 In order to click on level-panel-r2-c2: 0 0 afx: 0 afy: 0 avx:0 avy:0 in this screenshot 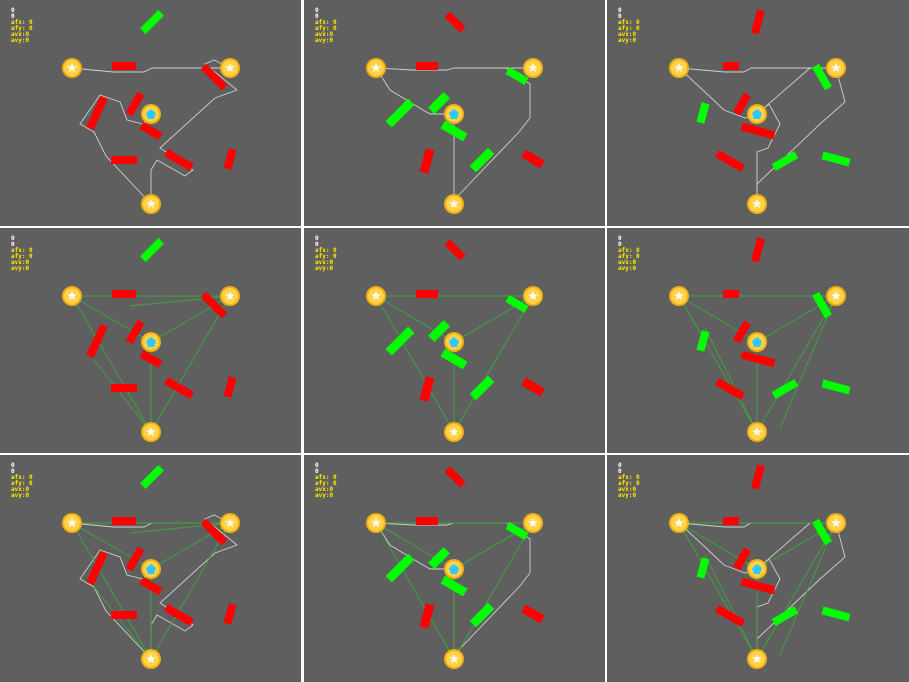, I will do `click(454, 340)`.